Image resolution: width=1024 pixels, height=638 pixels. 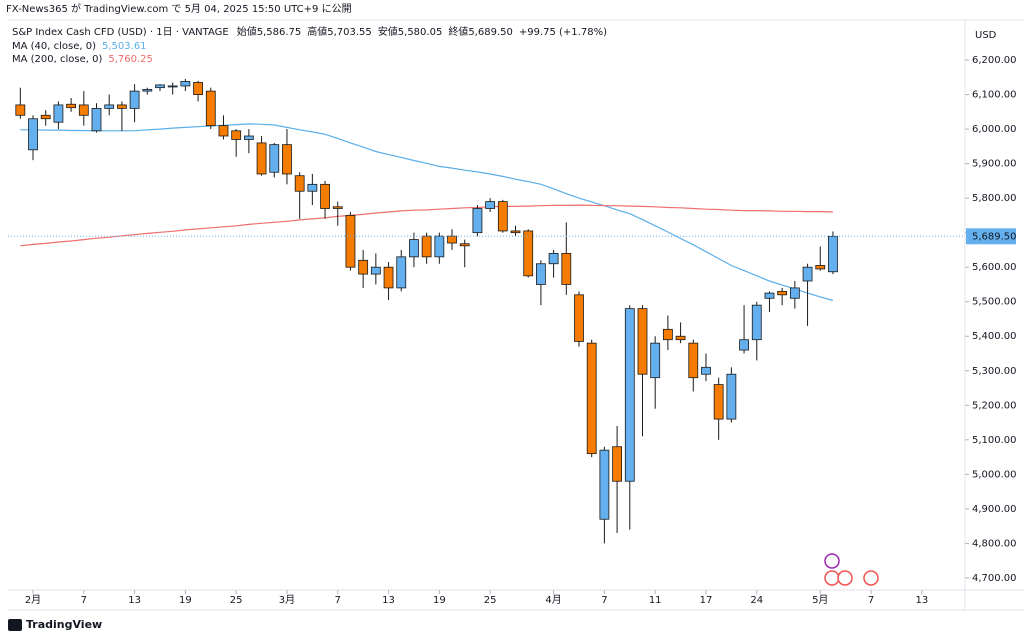 What do you see at coordinates (426, 225) in the screenshot?
I see `ma-line` at bounding box center [426, 225].